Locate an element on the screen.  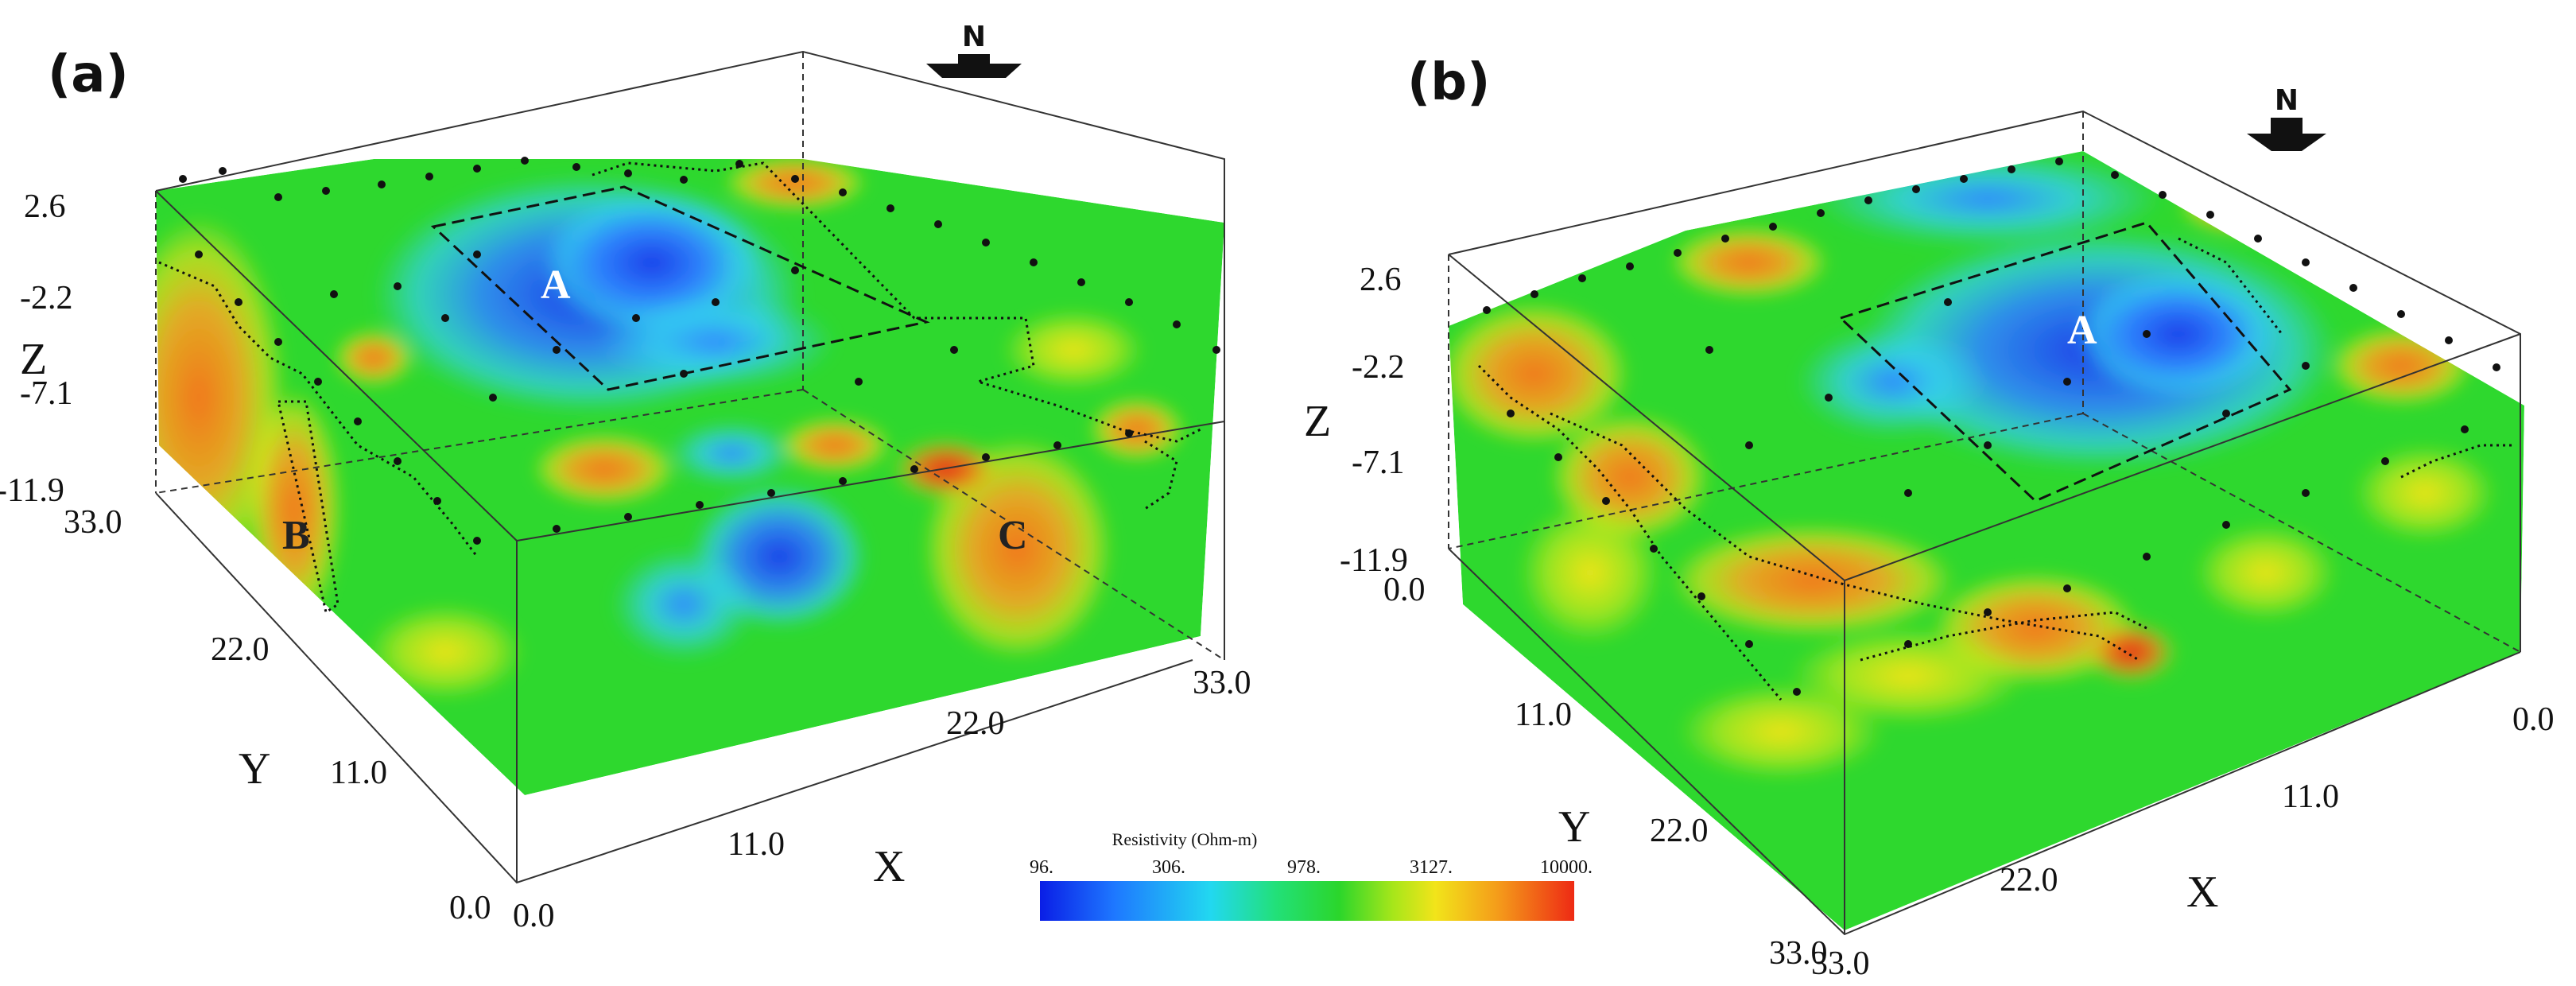
x-tick-b-1: 22.0 is located at coordinates (2029, 880).